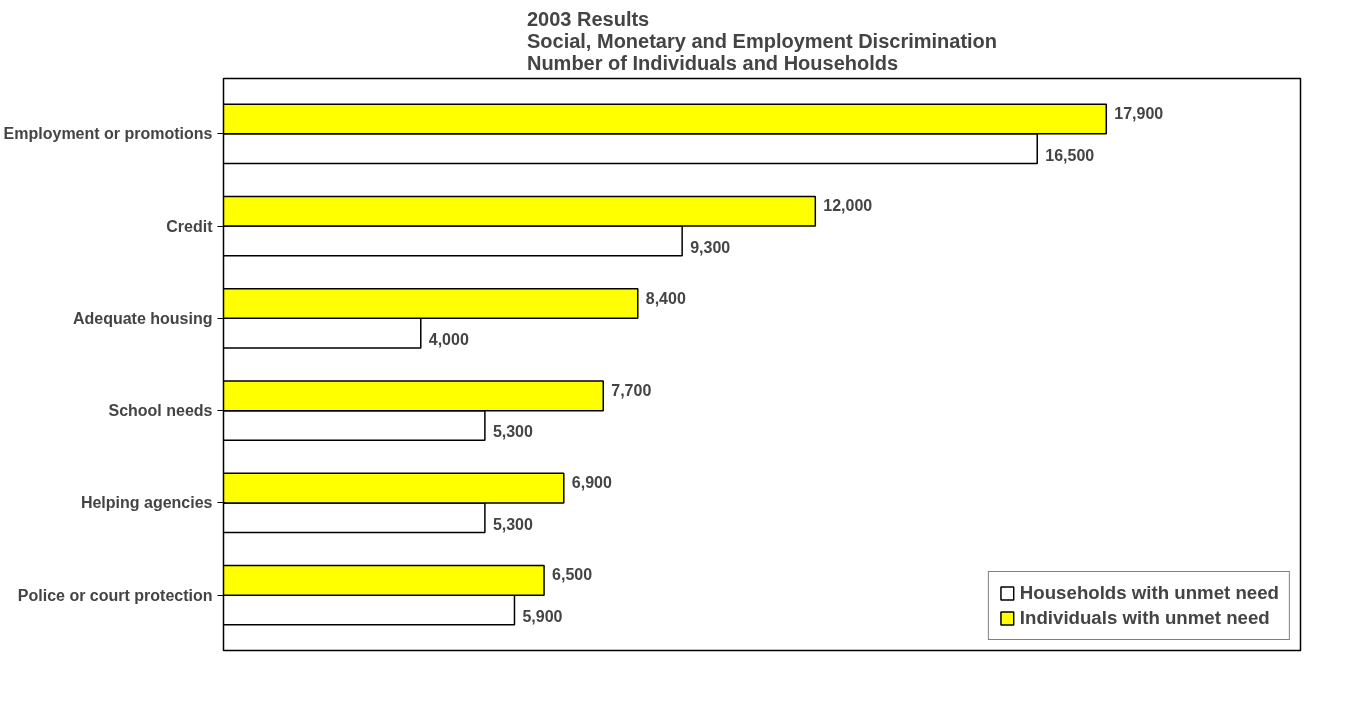  I want to click on y-tick-label: Police or court protection, so click(115, 595).